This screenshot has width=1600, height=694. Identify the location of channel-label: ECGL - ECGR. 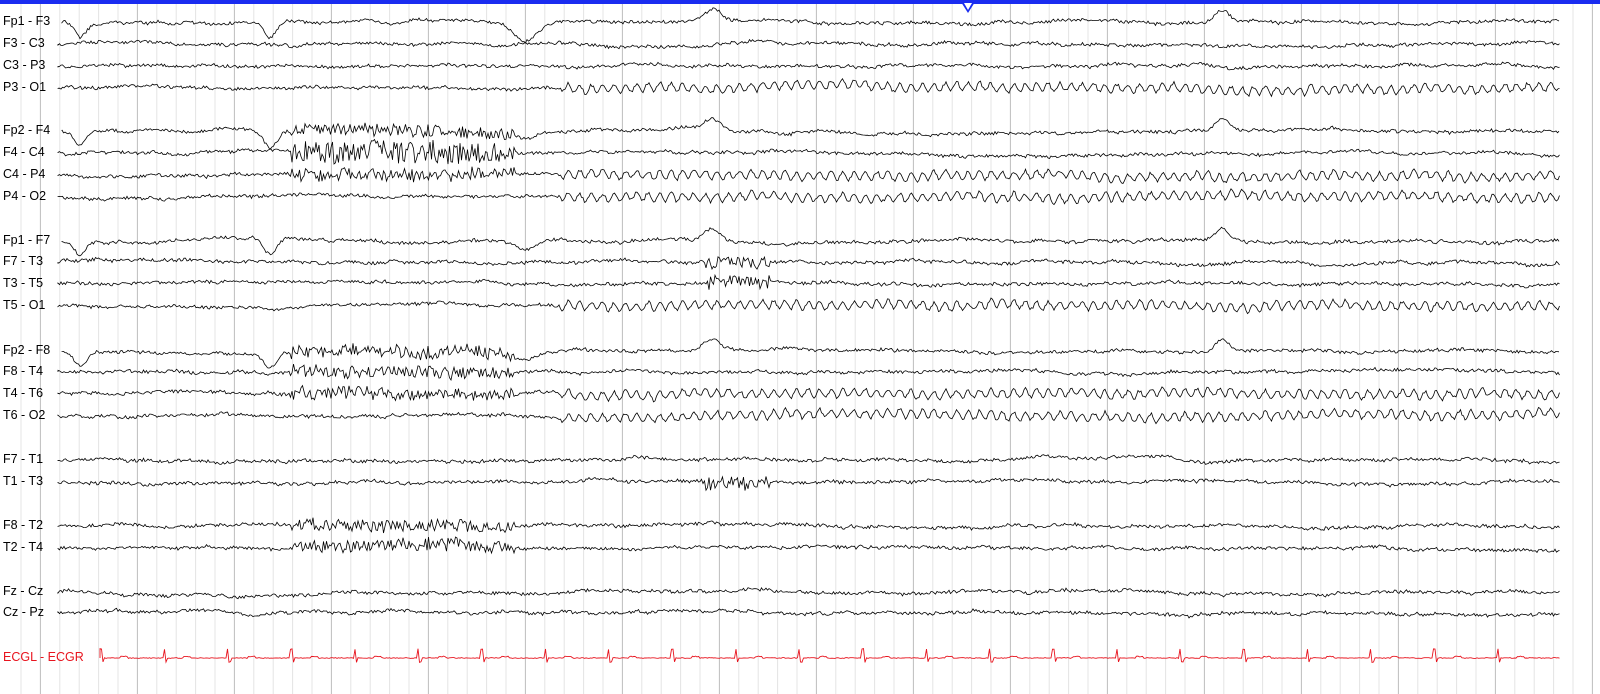
(43, 657).